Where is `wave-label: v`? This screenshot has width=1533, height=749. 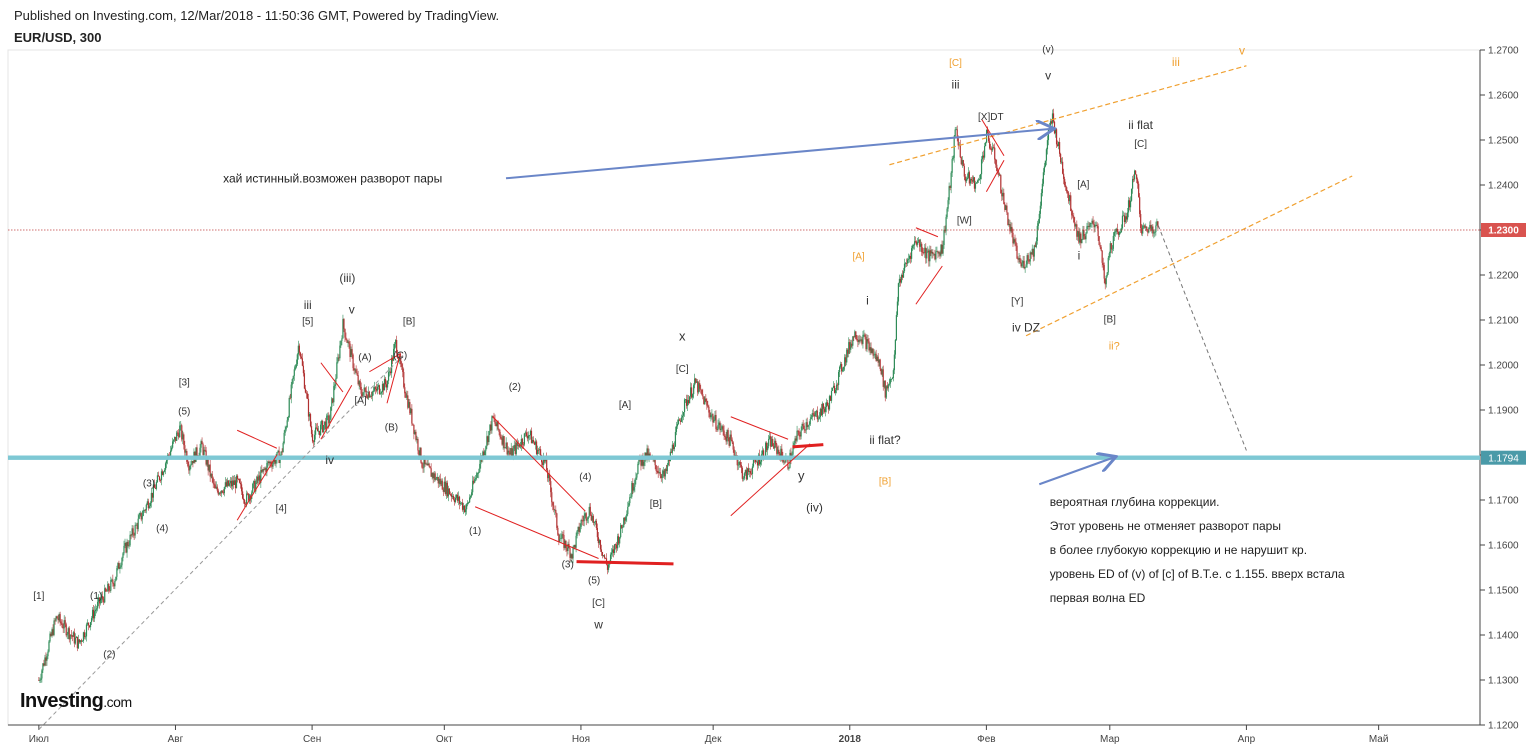
wave-label: v is located at coordinates (352, 309).